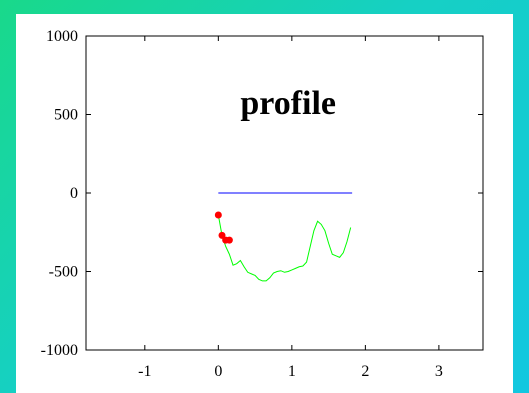 The image size is (529, 393). Describe the element at coordinates (59, 350) in the screenshot. I see `y-tick-label: -1000` at that location.